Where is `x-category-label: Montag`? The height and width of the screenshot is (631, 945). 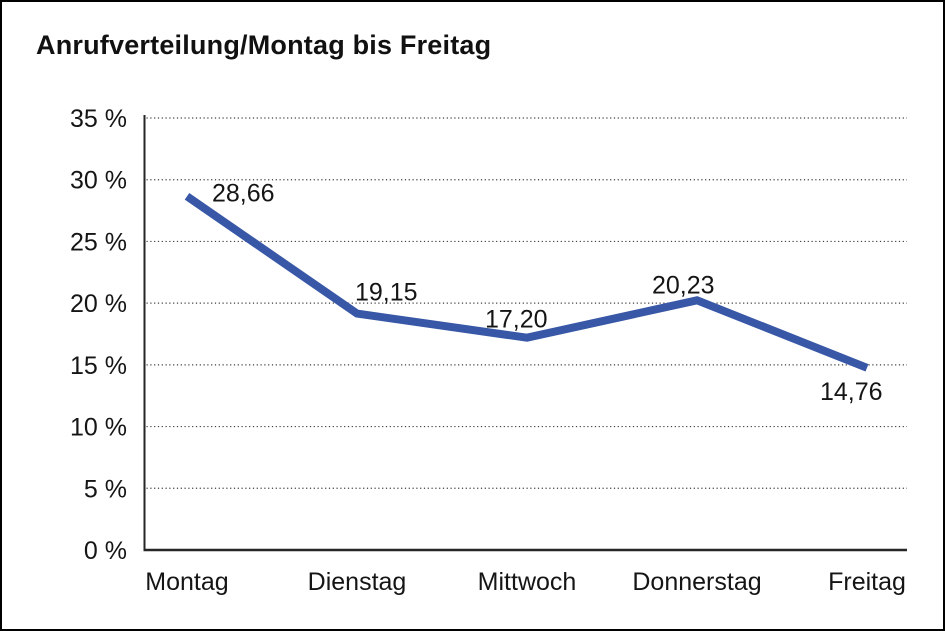 x-category-label: Montag is located at coordinates (186, 582).